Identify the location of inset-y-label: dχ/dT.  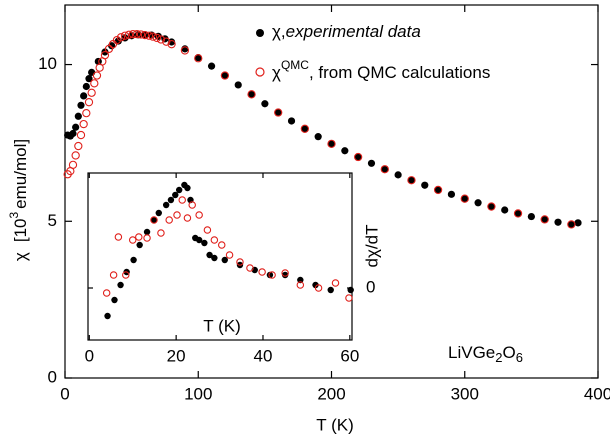
(371, 246).